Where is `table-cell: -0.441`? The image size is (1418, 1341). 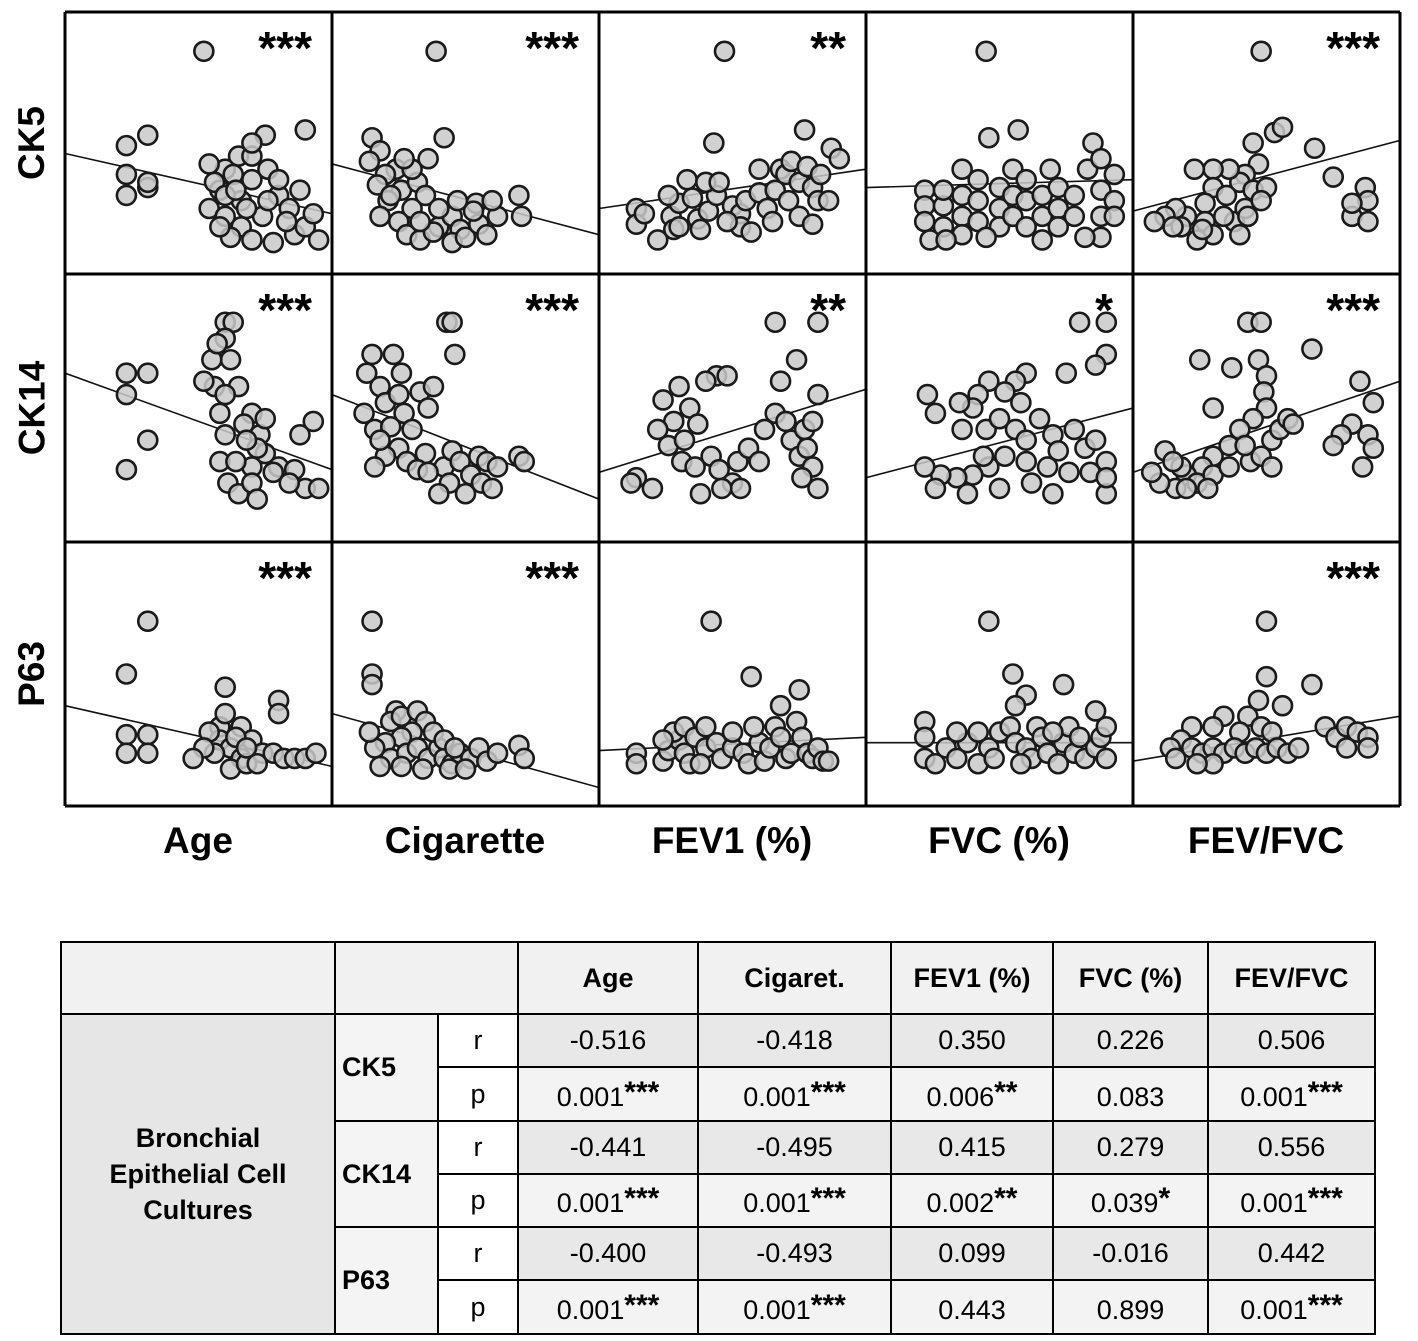 table-cell: -0.441 is located at coordinates (608, 1147).